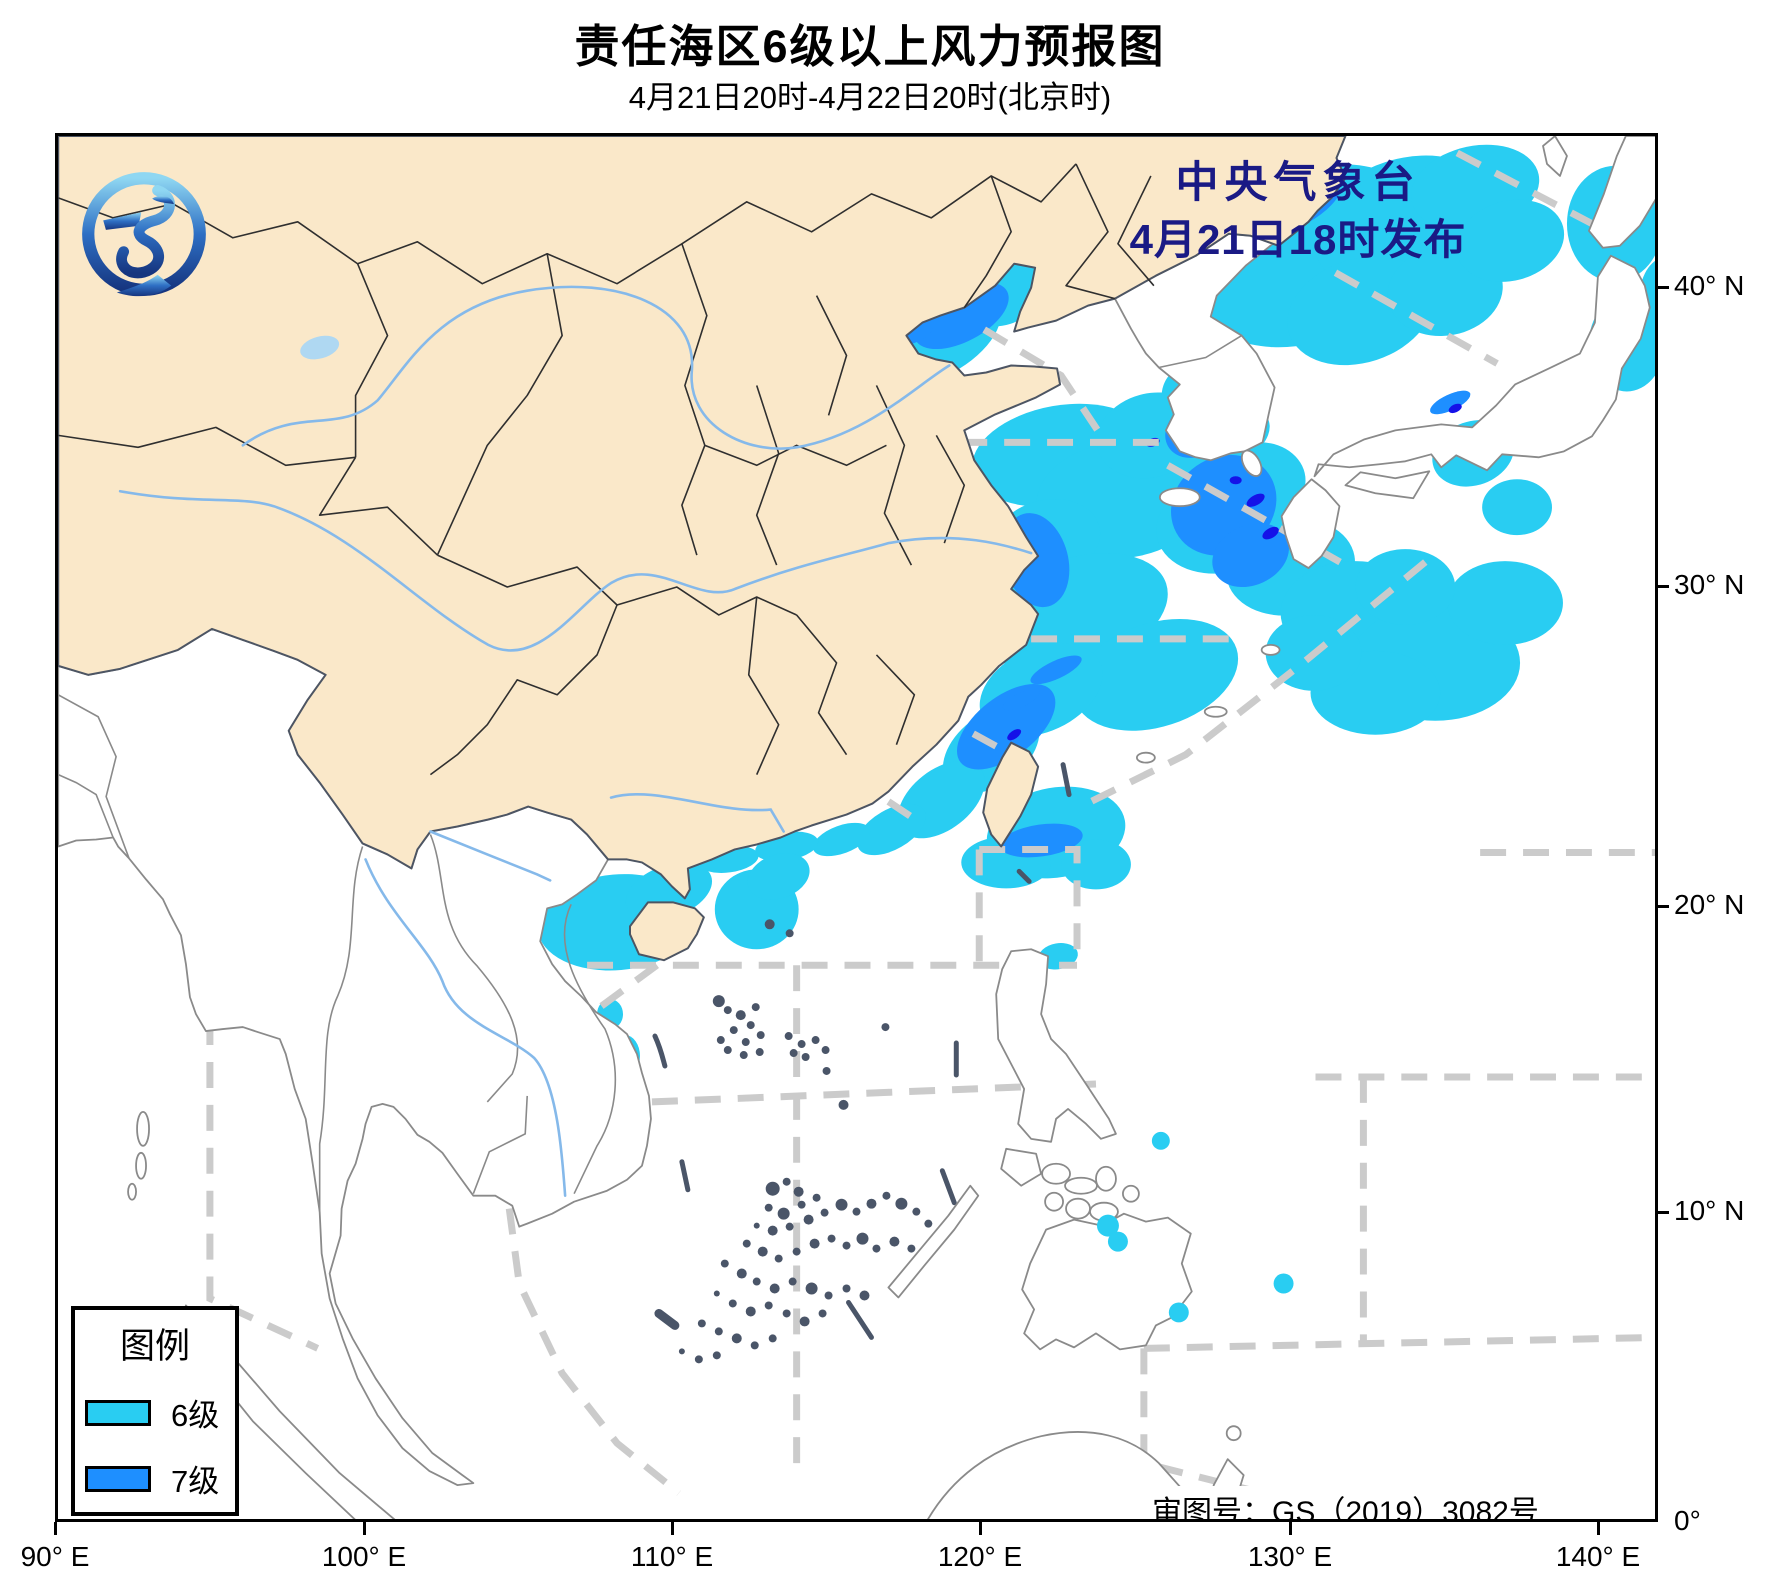 The image size is (1765, 1583). What do you see at coordinates (1687, 1520) in the screenshot?
I see `lat-label-0: 0°` at bounding box center [1687, 1520].